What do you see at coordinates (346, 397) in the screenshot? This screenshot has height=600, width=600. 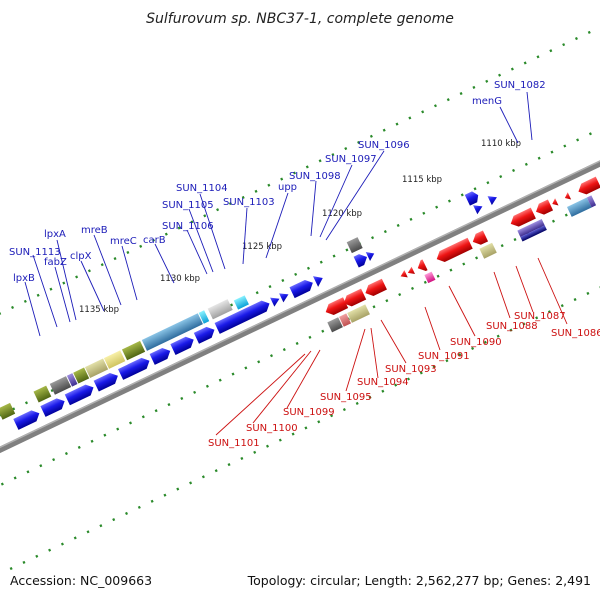 I see `gene-label-SUN_1095: SUN_1095` at bounding box center [346, 397].